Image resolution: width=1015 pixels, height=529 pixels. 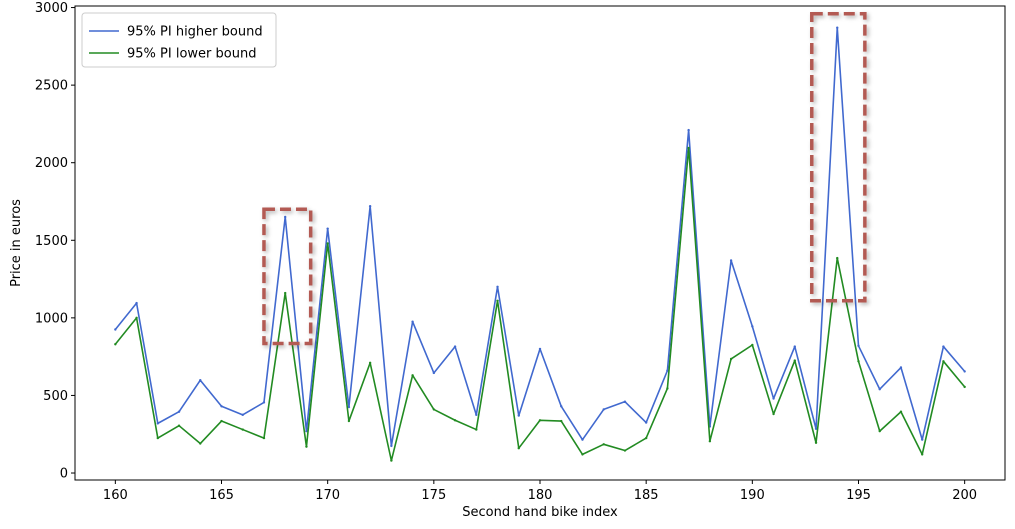 What do you see at coordinates (191, 54) in the screenshot?
I see `legend-entry-lower-bound: 95% PI lower bound` at bounding box center [191, 54].